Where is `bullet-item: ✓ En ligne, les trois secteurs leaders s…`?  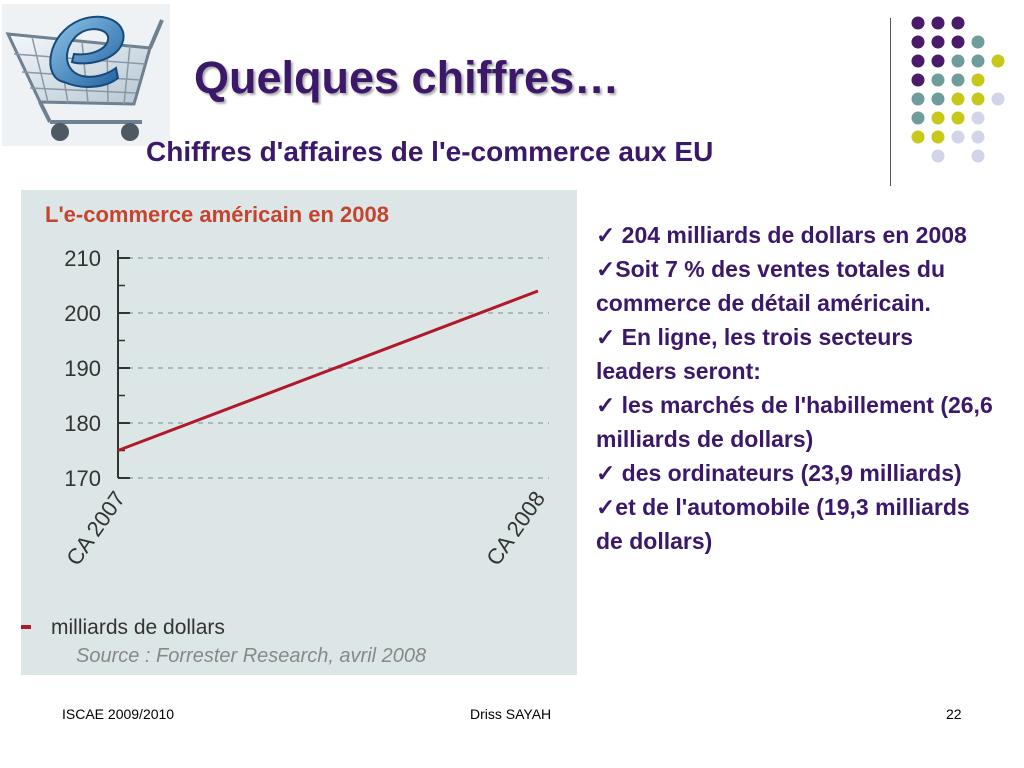
bullet-item: ✓ En ligne, les trois secteurs leaders s… is located at coordinates (755, 354).